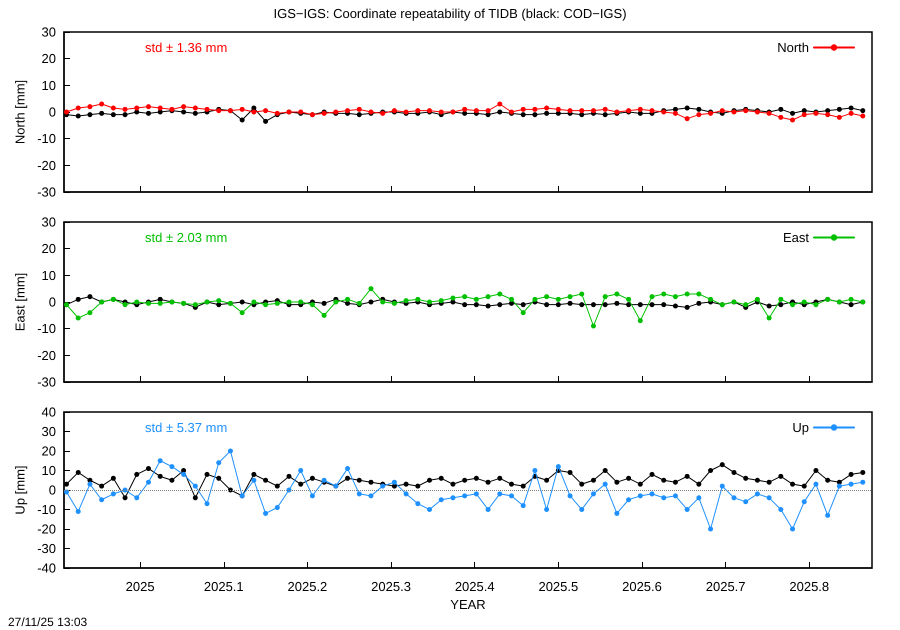  I want to click on x-tick-label: 2025.4, so click(474, 586).